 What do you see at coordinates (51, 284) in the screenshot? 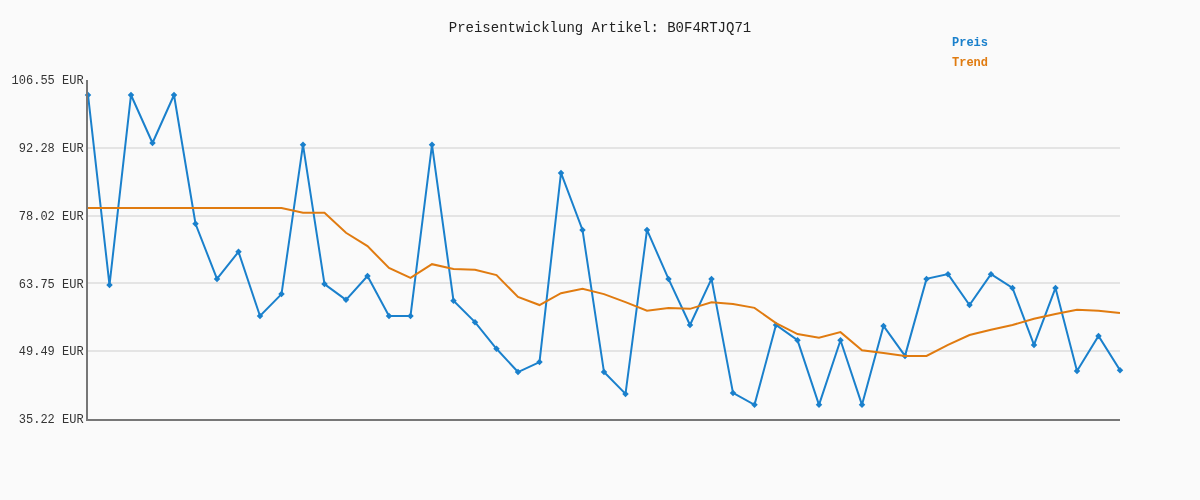
I see `y-tick-label: 63.75 EUR` at bounding box center [51, 284].